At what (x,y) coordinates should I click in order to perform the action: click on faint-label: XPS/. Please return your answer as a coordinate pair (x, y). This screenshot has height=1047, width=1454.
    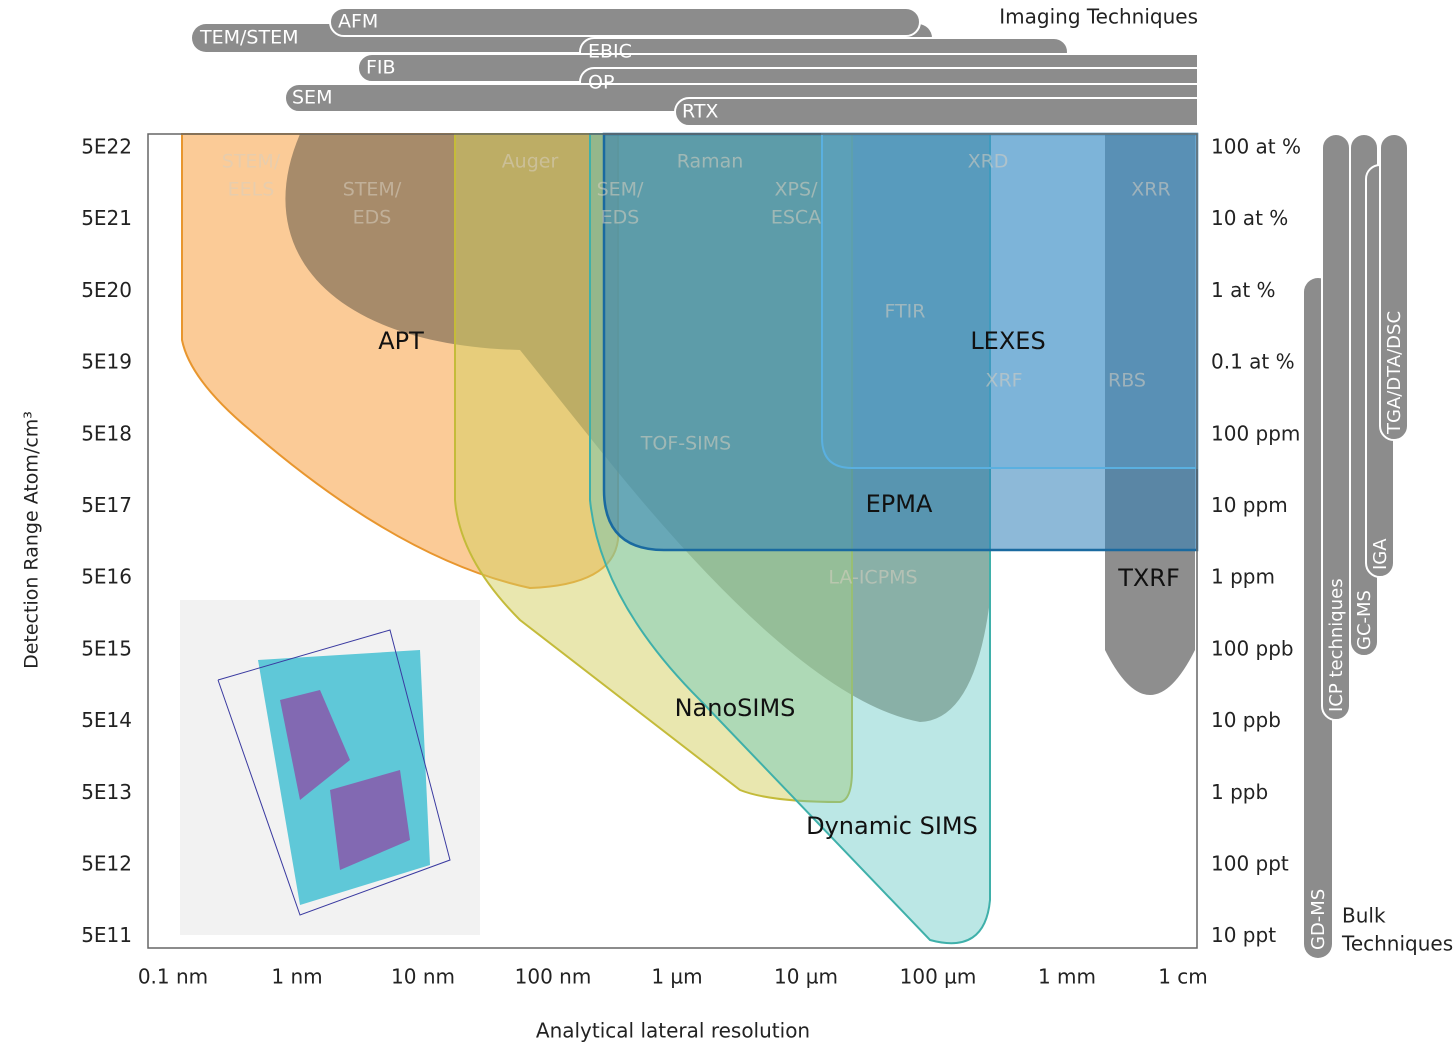
    Looking at the image, I should click on (797, 190).